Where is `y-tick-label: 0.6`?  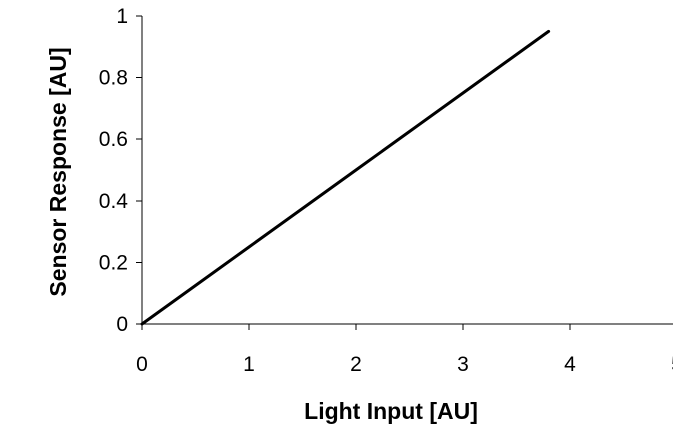 y-tick-label: 0.6 is located at coordinates (113, 139).